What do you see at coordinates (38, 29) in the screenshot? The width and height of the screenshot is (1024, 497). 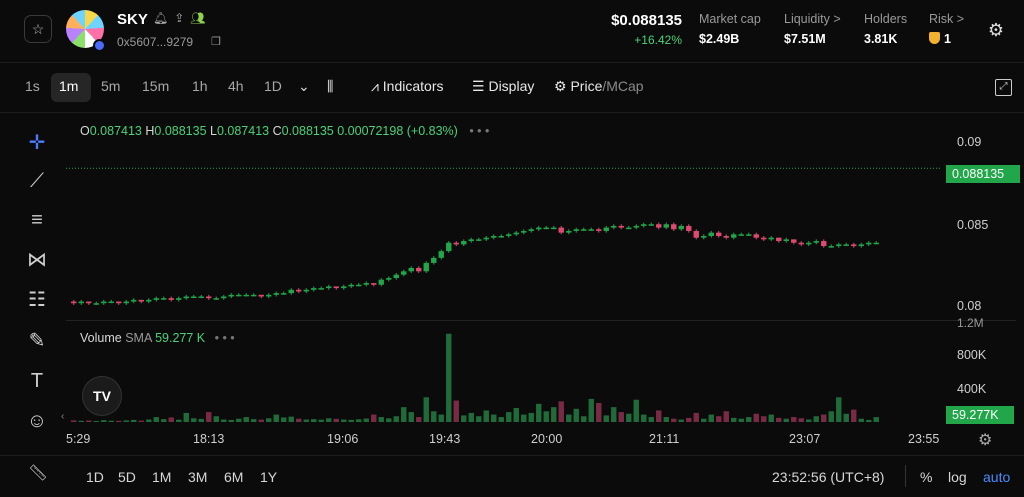 I see `favorite-star-icon: ☆` at bounding box center [38, 29].